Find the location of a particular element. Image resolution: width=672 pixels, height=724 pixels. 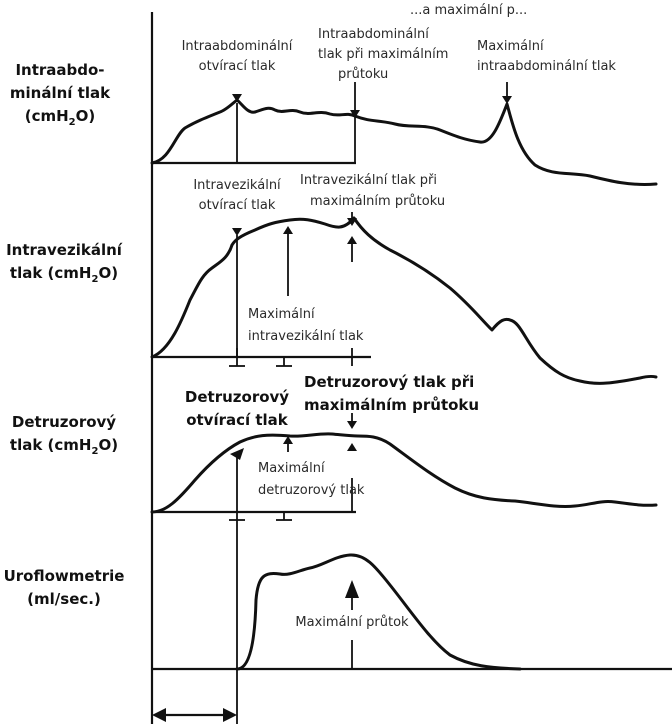

ves-at-max-flow-arrow-down is located at coordinates (352, 222).